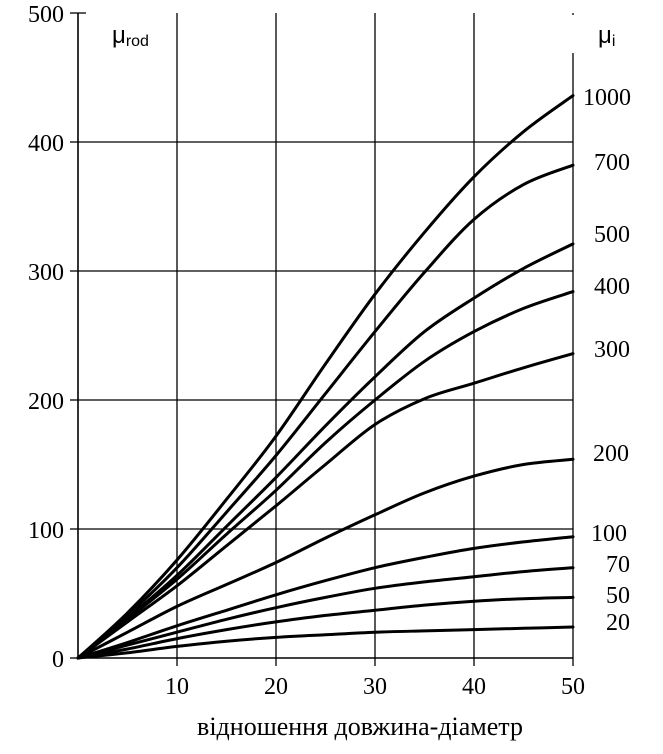 The width and height of the screenshot is (663, 754). I want to click on x-tick-label: 10, so click(177, 687).